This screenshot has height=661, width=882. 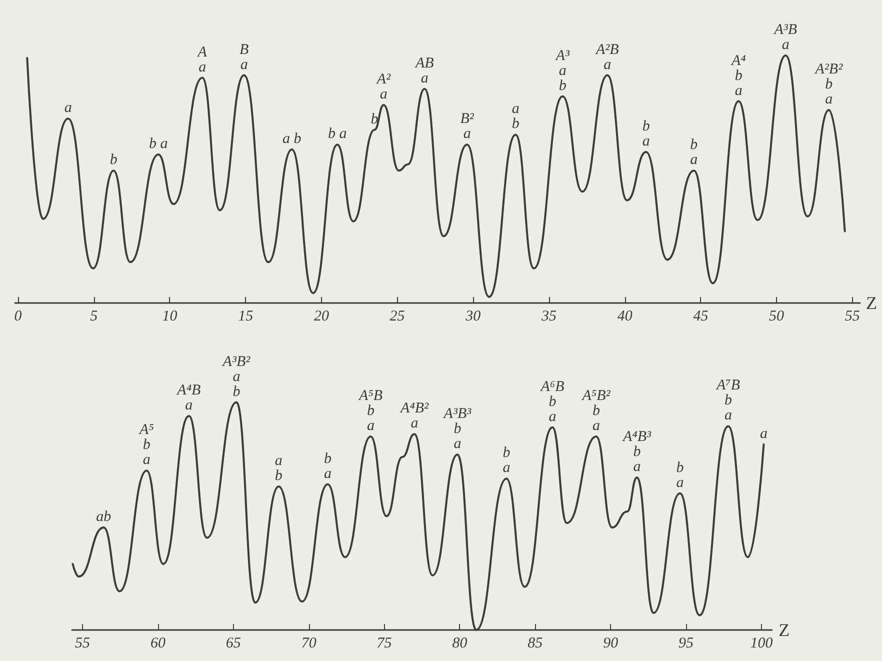 What do you see at coordinates (473, 316) in the screenshot?
I see `x-tick-label: 30` at bounding box center [473, 316].